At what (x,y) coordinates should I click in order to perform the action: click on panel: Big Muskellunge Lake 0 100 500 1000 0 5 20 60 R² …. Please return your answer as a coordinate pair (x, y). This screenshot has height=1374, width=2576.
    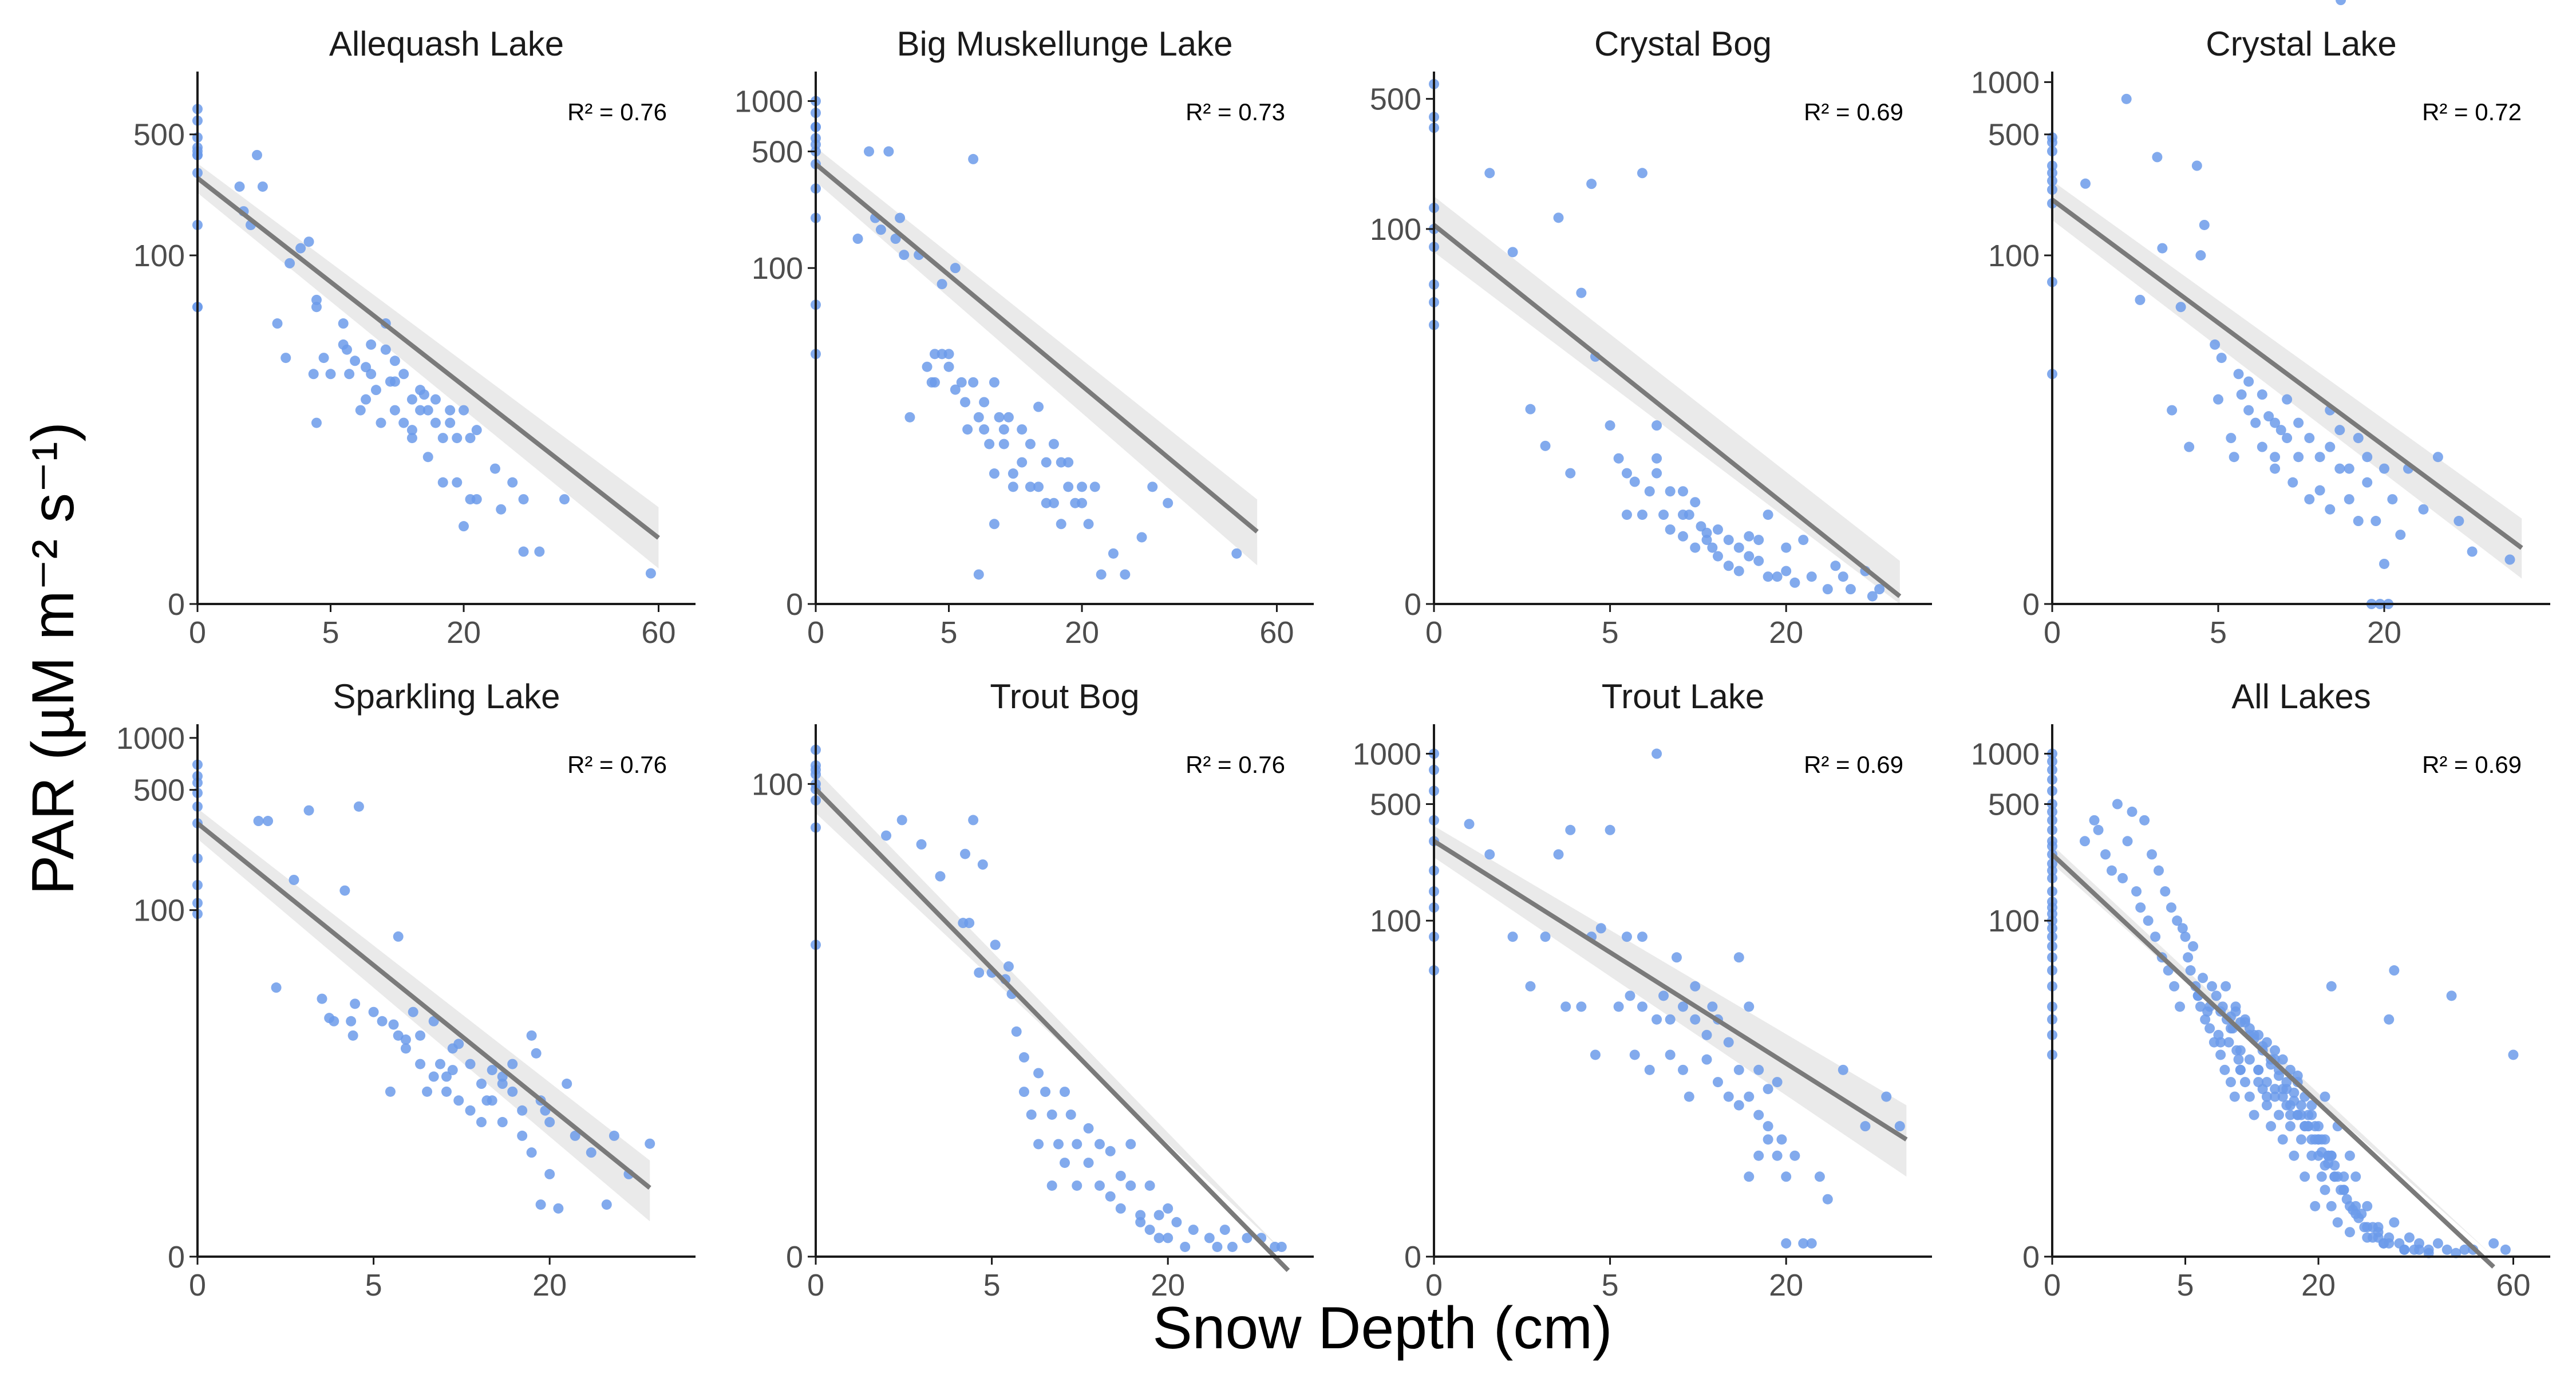
    Looking at the image, I should click on (1024, 338).